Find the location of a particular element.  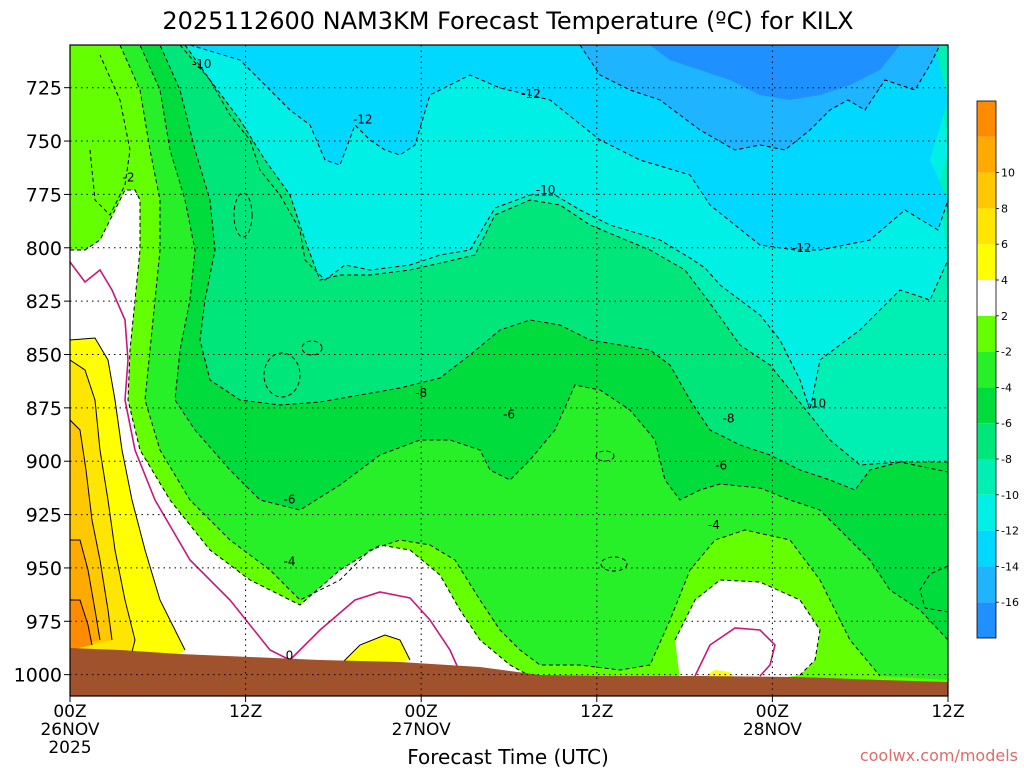

contour-island-right is located at coordinates (614, 564).